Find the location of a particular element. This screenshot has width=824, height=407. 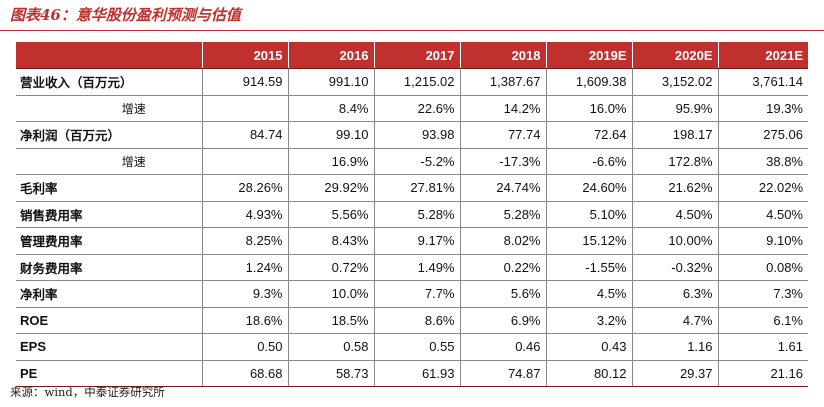

header-row: 2015 2016 2017 2018 2019E 2020E 2021E is located at coordinates (412, 55).